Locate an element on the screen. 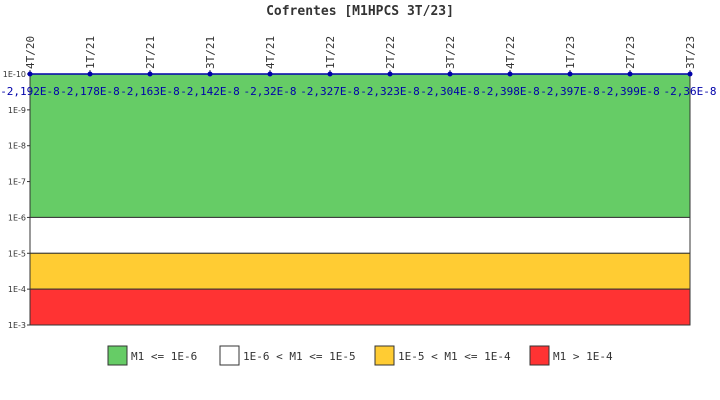 The image size is (720, 400). y-tick-label: 1E-10 is located at coordinates (14, 74).